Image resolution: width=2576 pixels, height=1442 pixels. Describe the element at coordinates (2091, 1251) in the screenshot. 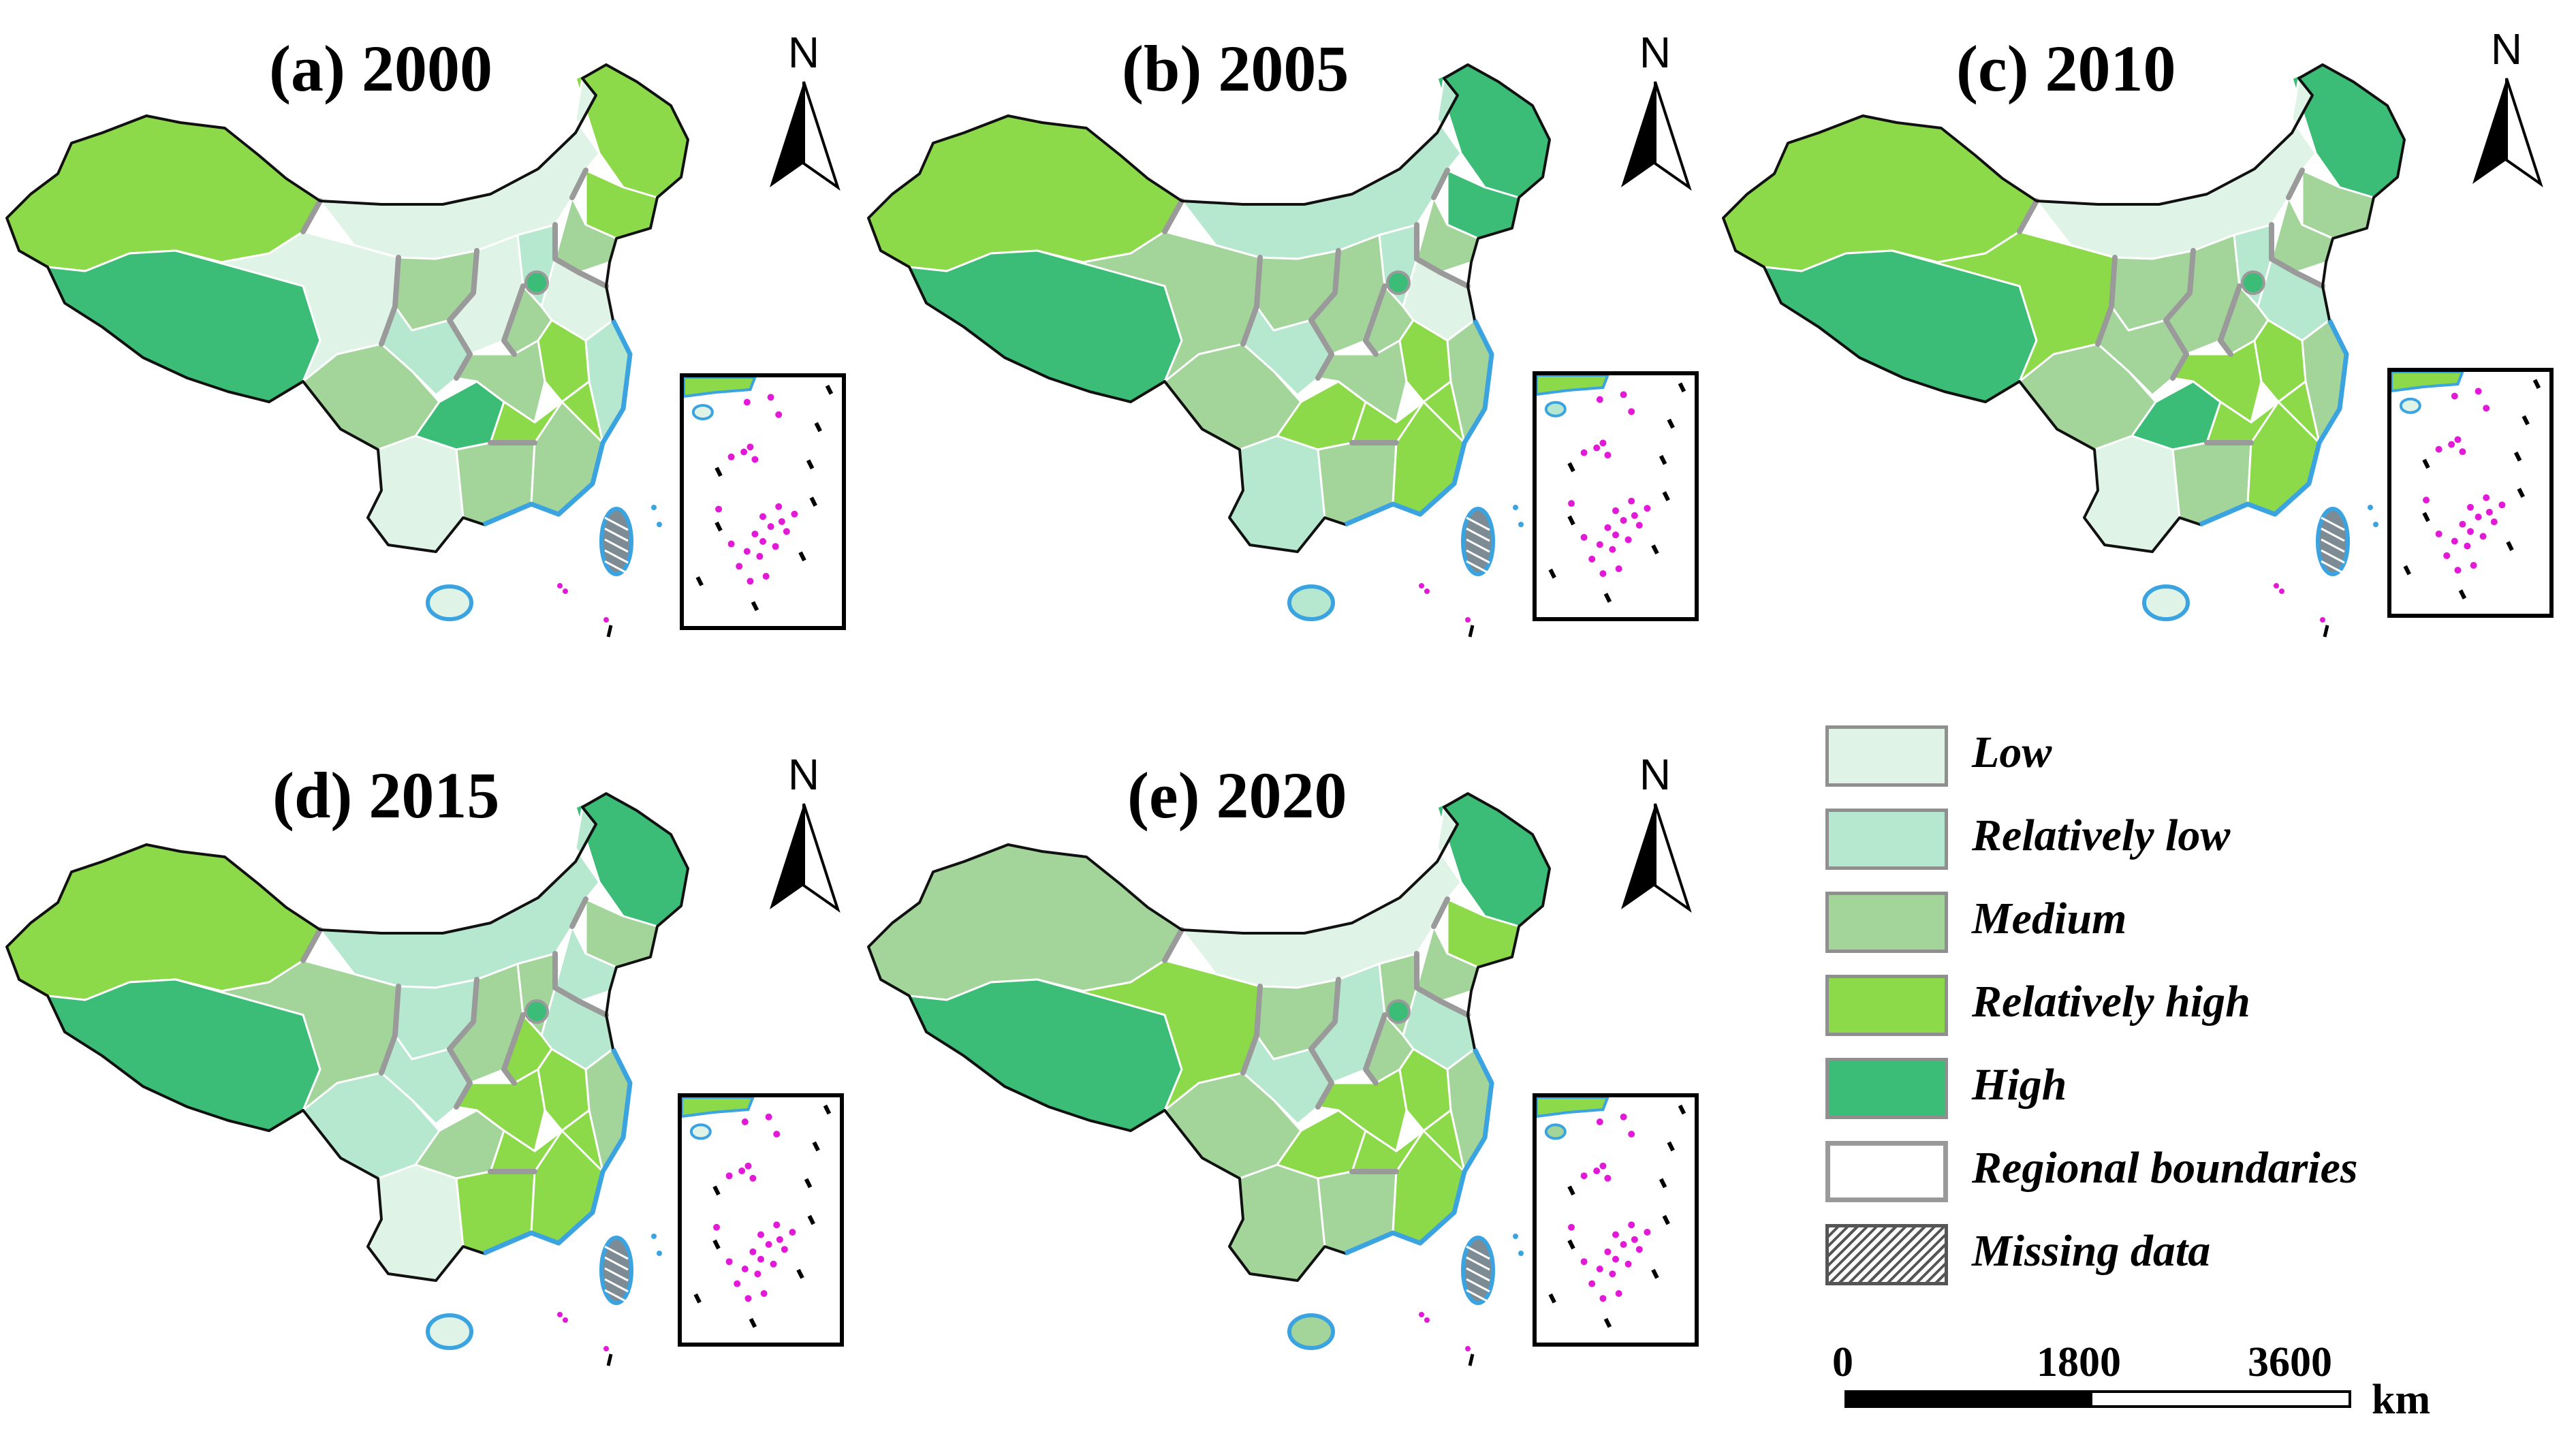

I see `legend-label: Missing data` at that location.